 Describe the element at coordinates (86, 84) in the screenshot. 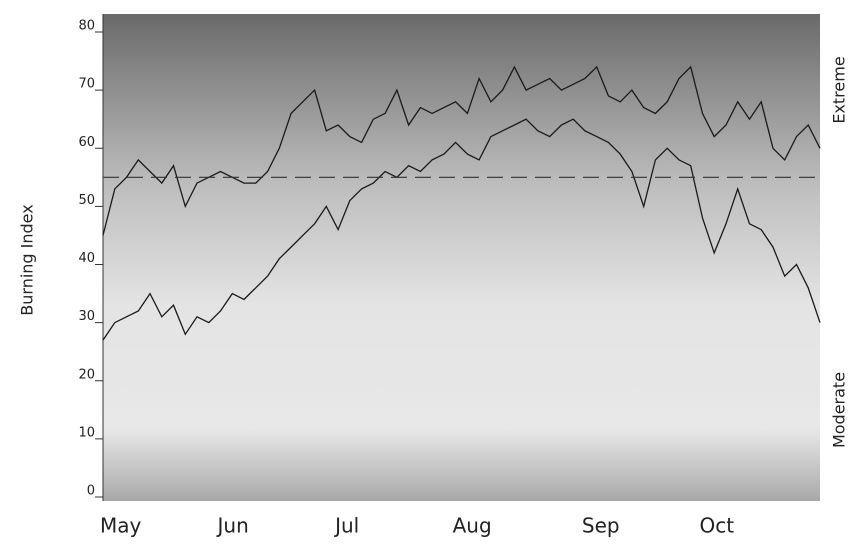

I see `y-tick-label: 70` at that location.